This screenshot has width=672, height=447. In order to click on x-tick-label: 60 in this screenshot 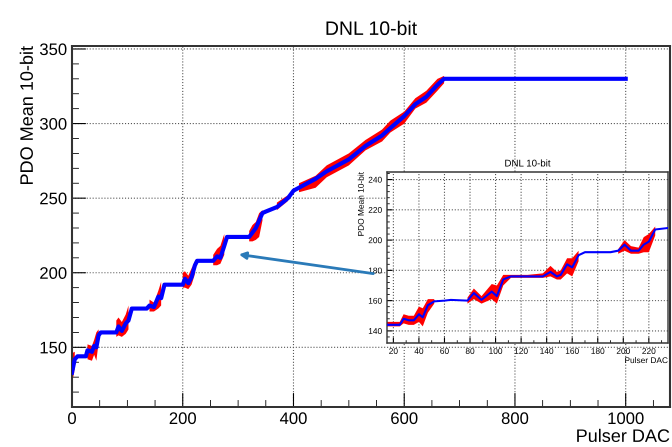, I will do `click(444, 351)`.